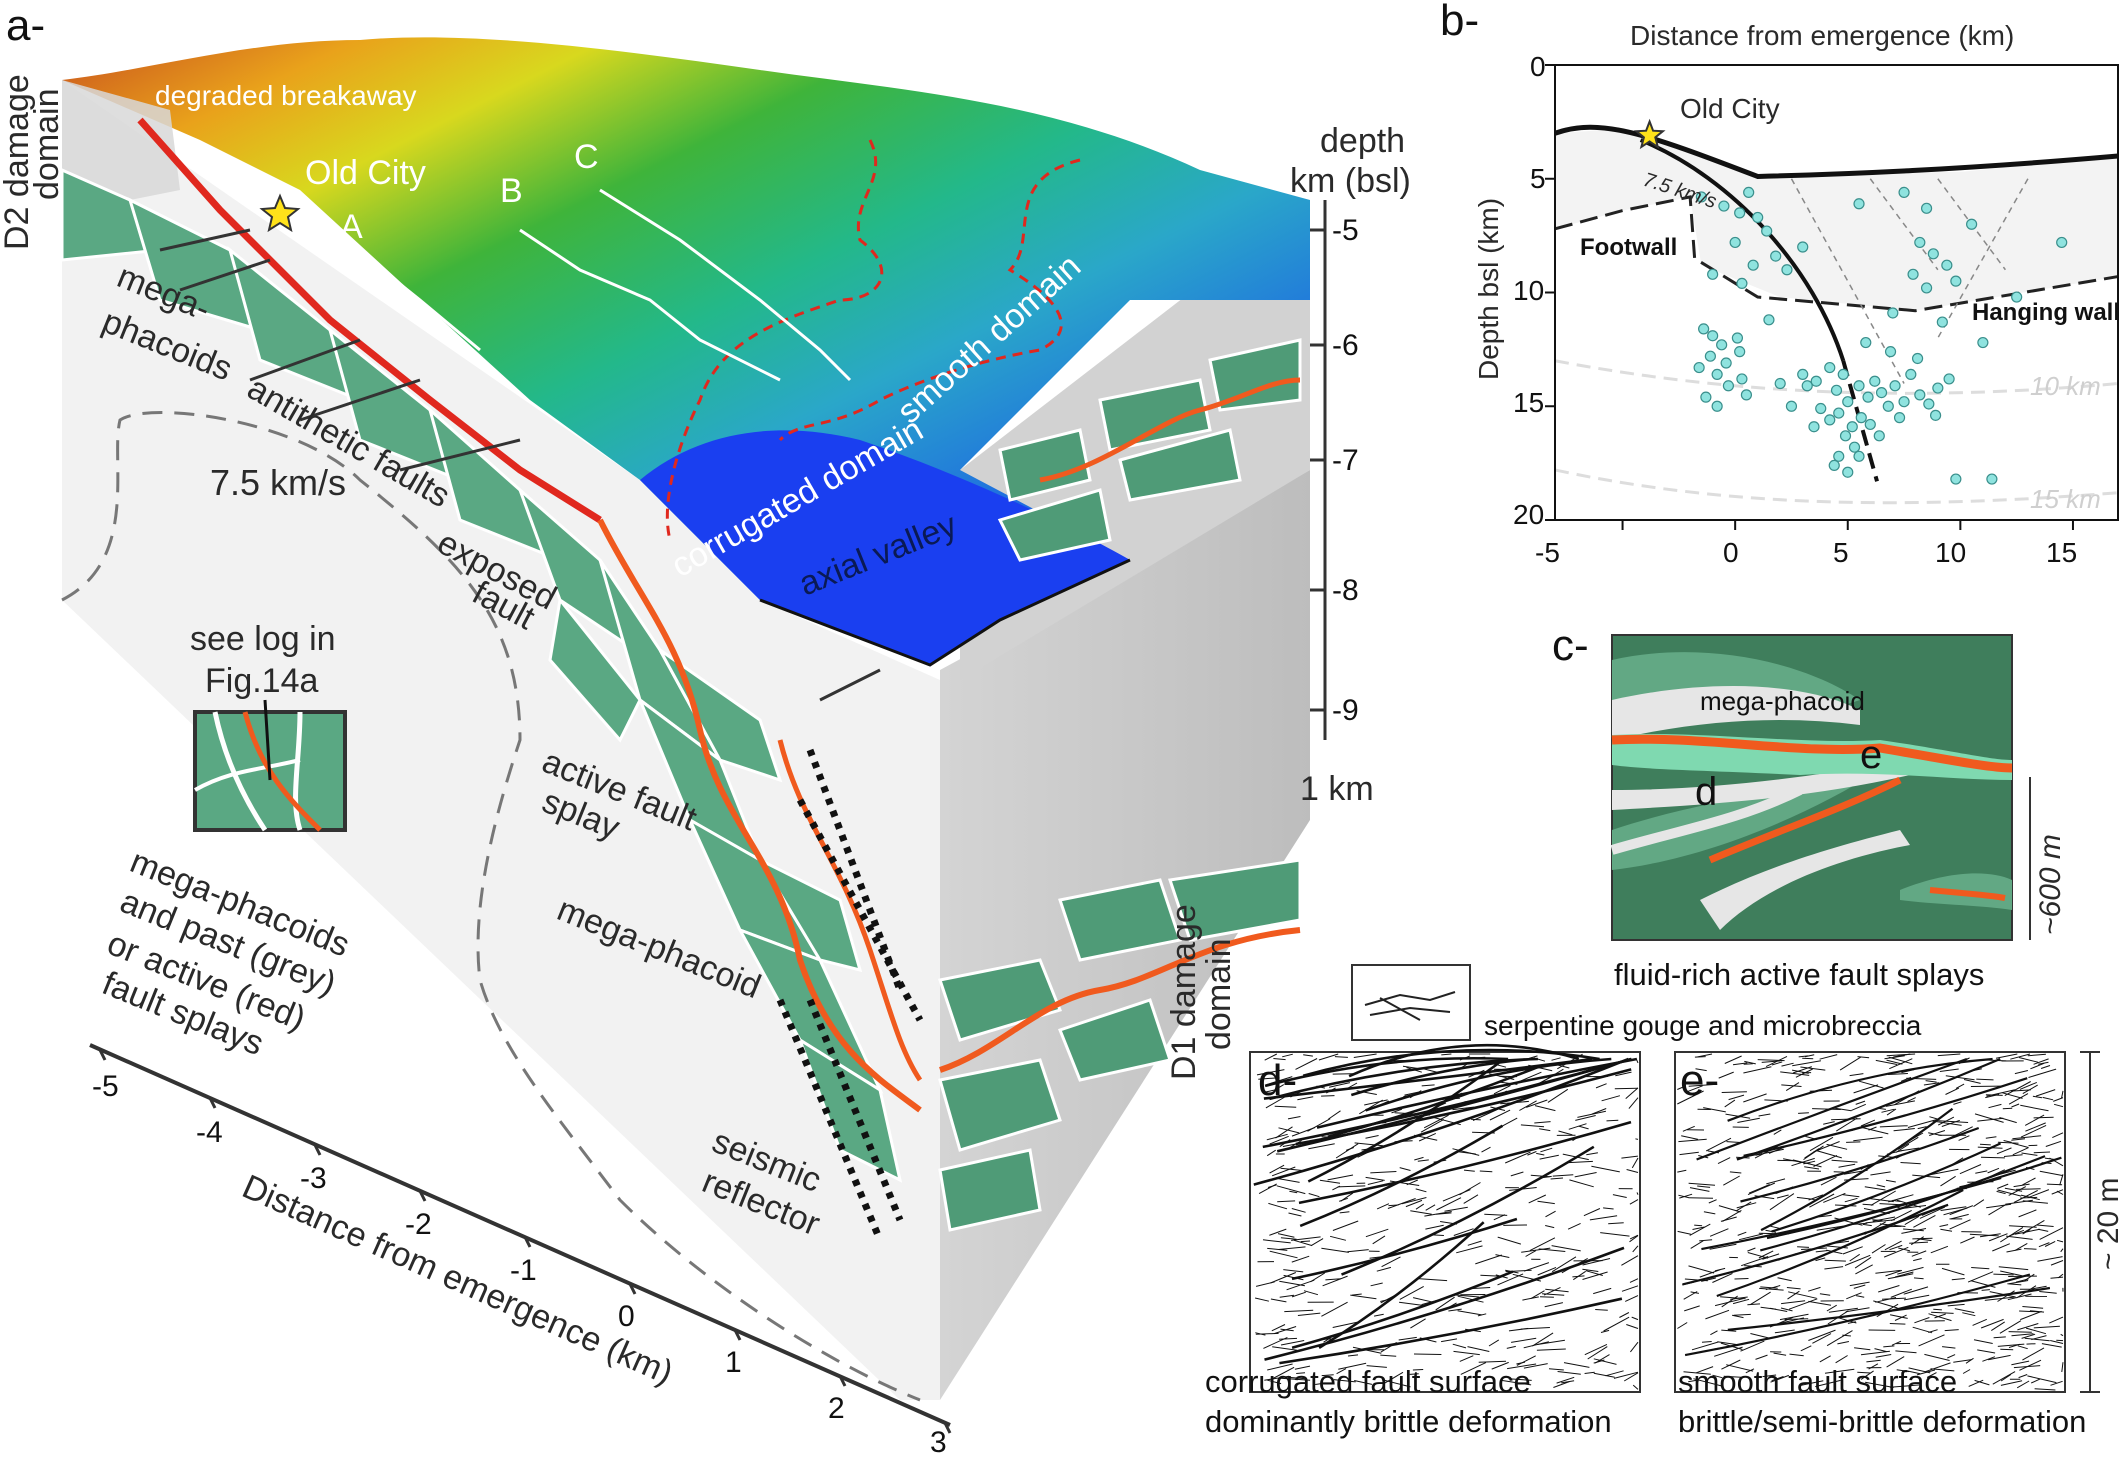 This screenshot has width=2128, height=1458. I want to click on degraded-breakaway-label: degraded breakaway, so click(286, 95).